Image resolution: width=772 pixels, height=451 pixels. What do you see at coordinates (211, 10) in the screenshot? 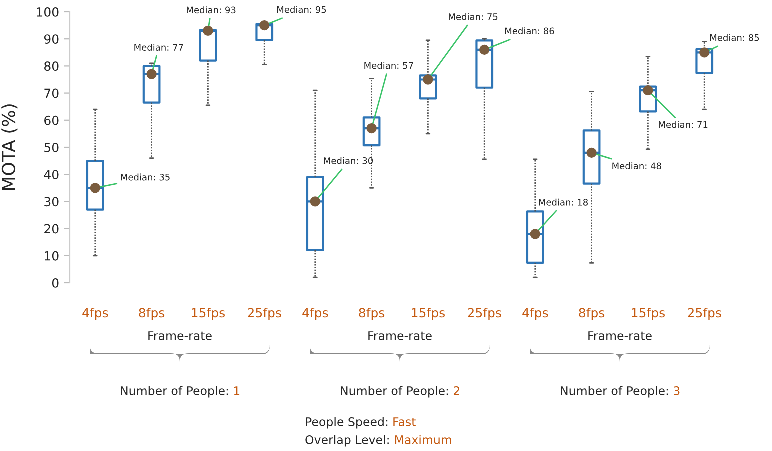
I see `annotation: Median: 93` at bounding box center [211, 10].